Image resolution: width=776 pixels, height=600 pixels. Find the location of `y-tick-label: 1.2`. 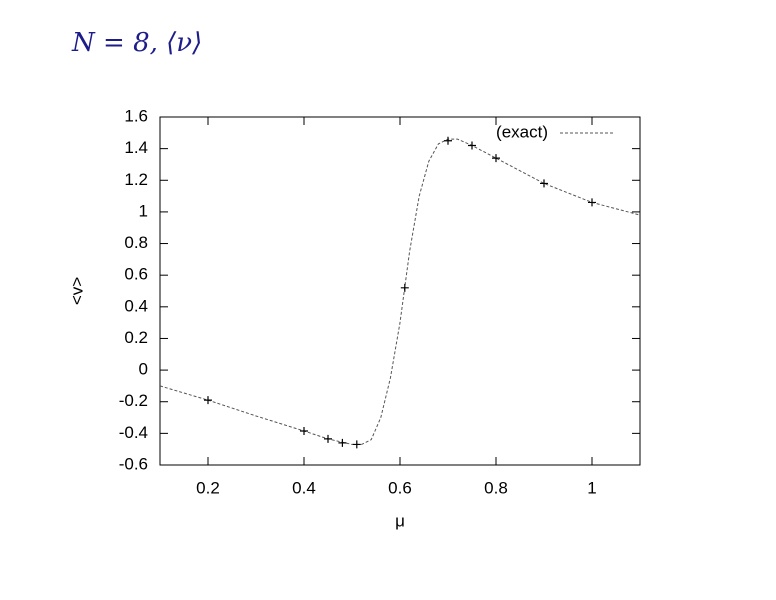

y-tick-label: 1.2 is located at coordinates (136, 179).